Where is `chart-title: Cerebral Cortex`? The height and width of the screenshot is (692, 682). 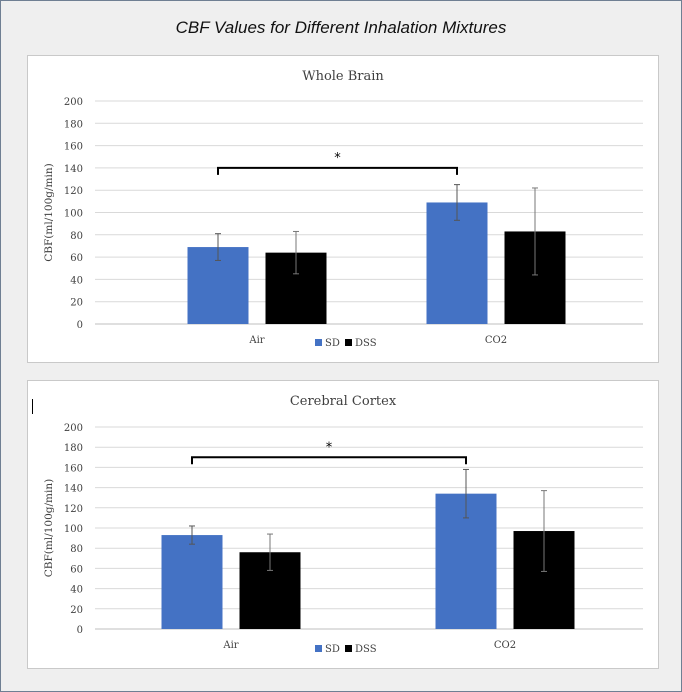 chart-title: Cerebral Cortex is located at coordinates (343, 401).